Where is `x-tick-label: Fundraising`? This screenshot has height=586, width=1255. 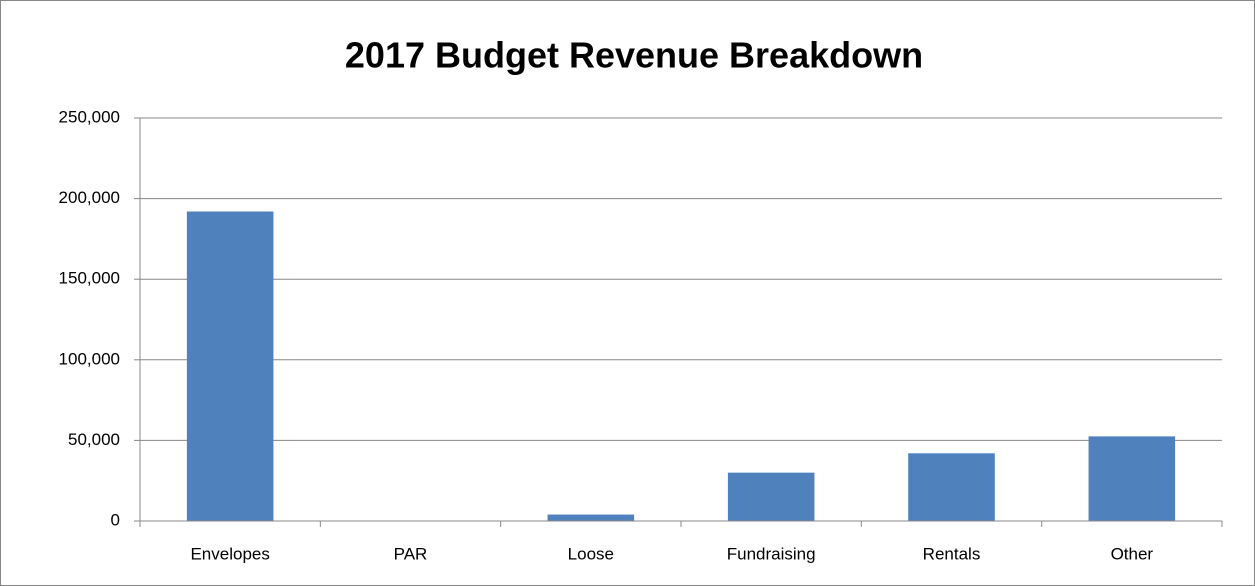
x-tick-label: Fundraising is located at coordinates (771, 553).